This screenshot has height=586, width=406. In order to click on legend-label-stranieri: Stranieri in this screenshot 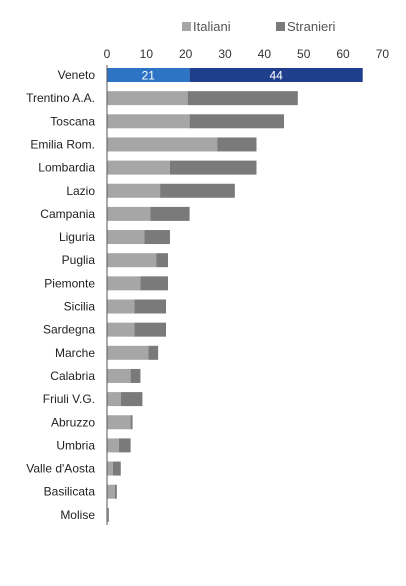, I will do `click(311, 26)`.